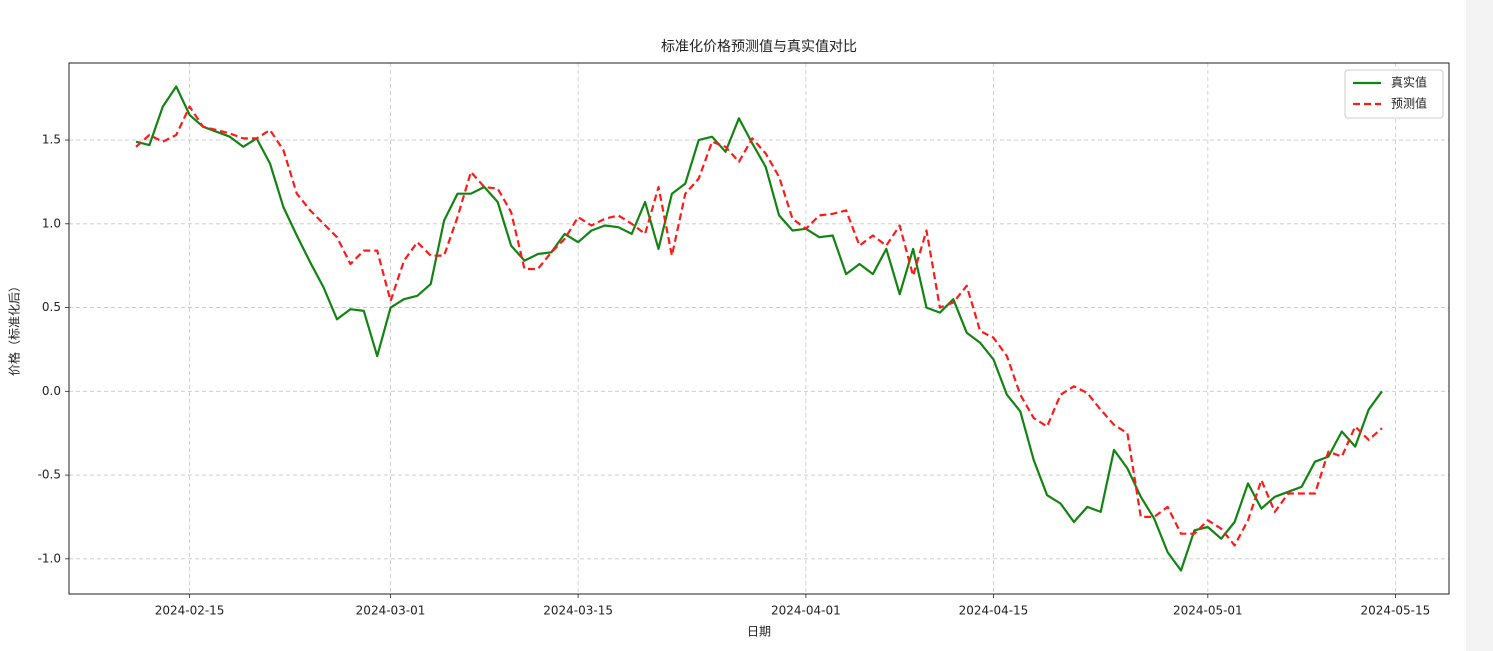  I want to click on y-tick-label: -0.5, so click(49, 475).